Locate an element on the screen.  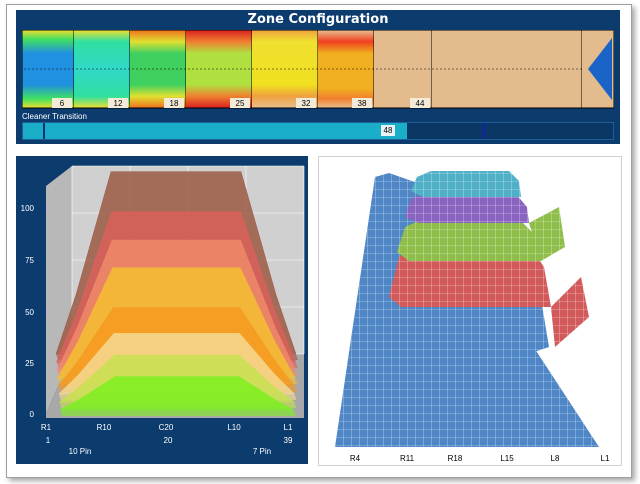
cleaner-transition-slider: 48 is located at coordinates (318, 131).